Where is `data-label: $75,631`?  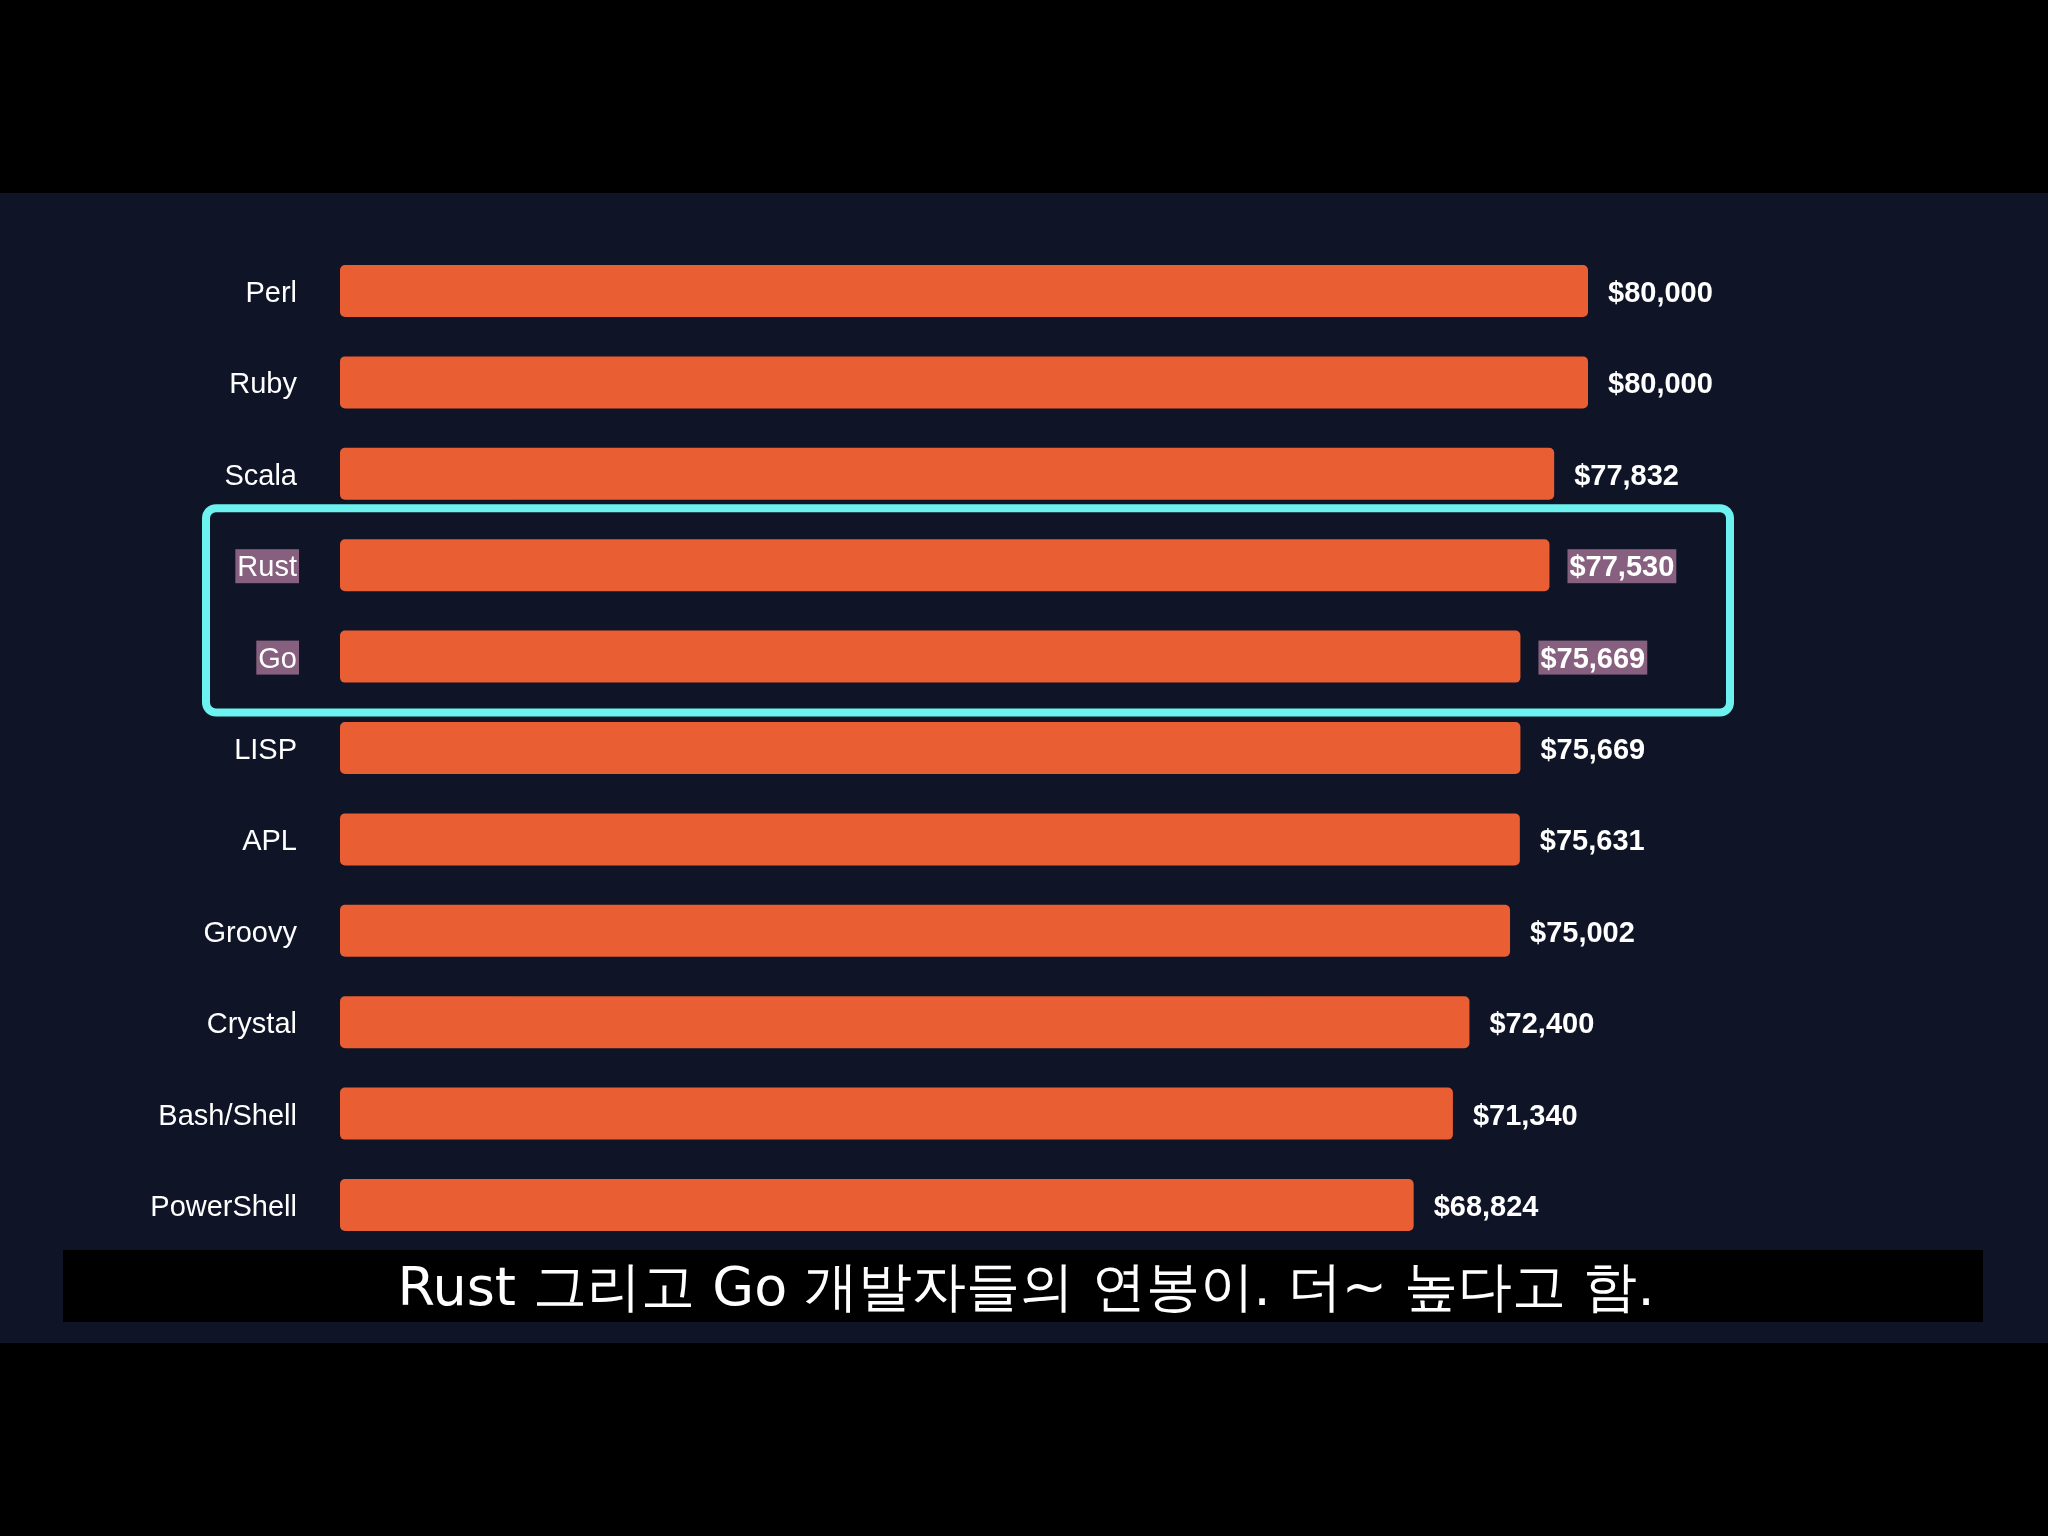
data-label: $75,631 is located at coordinates (1592, 840).